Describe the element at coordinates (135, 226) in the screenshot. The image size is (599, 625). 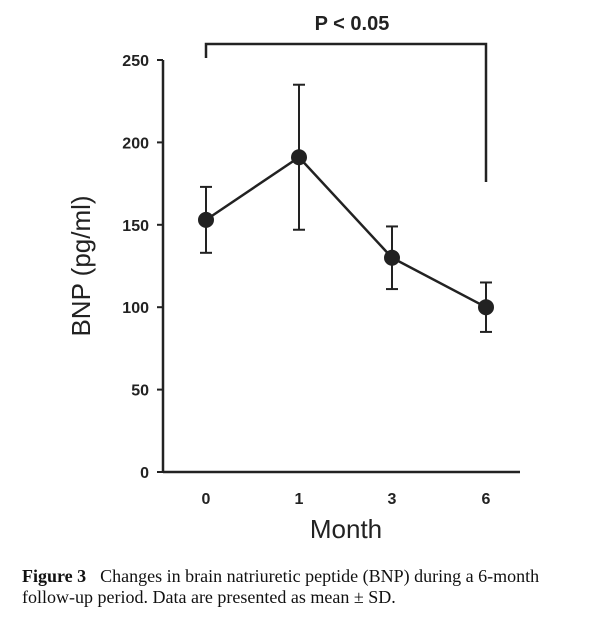
I see `y-tick-label-150: 150` at that location.